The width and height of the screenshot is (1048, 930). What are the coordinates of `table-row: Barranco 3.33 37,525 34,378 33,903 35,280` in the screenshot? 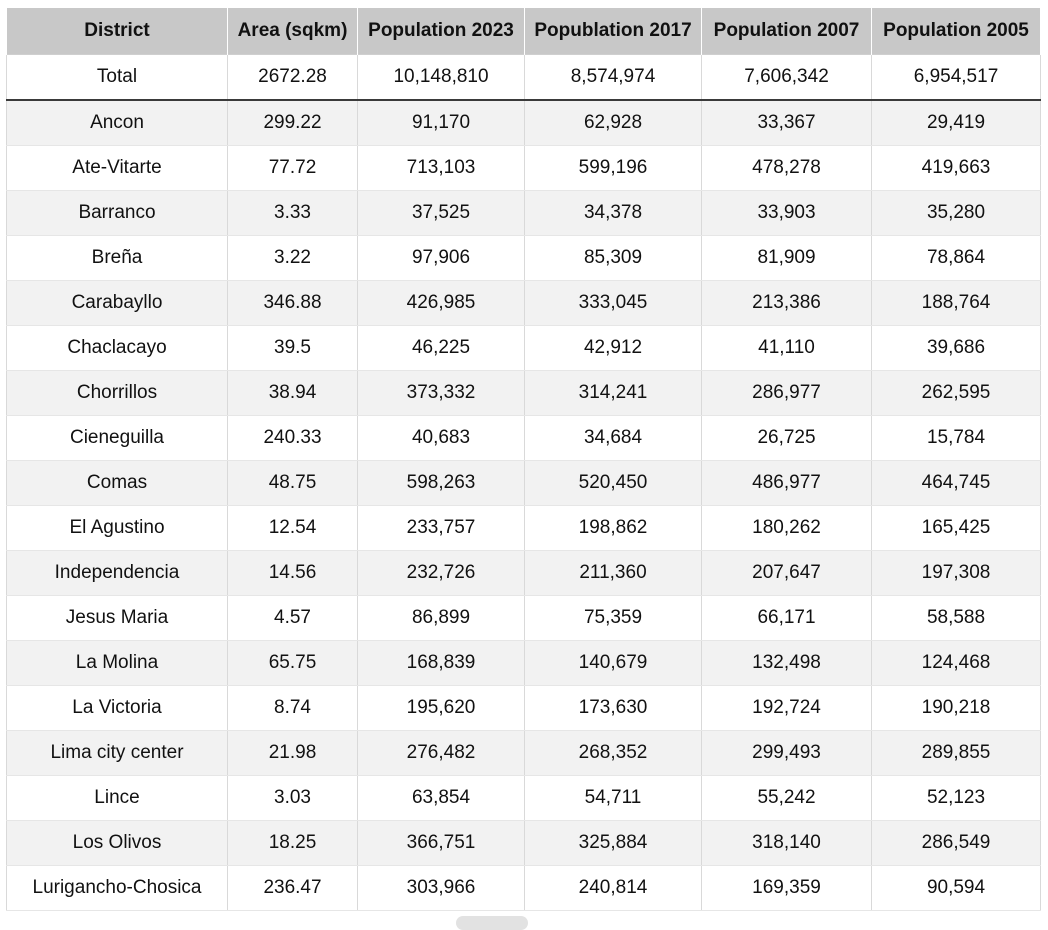 It's located at (523, 213).